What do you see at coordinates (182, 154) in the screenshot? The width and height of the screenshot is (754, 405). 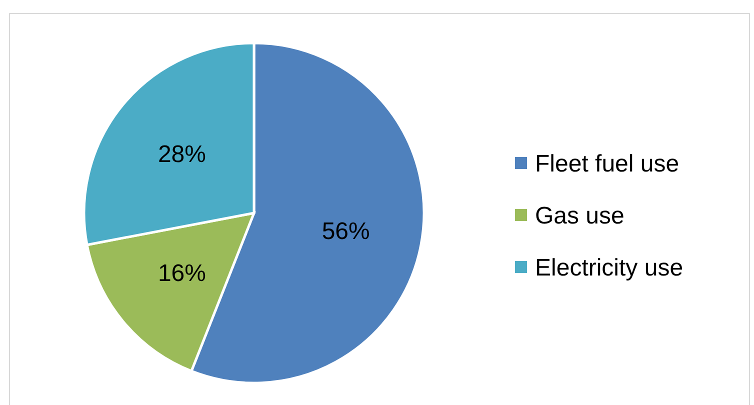 I see `data-label: 28%` at bounding box center [182, 154].